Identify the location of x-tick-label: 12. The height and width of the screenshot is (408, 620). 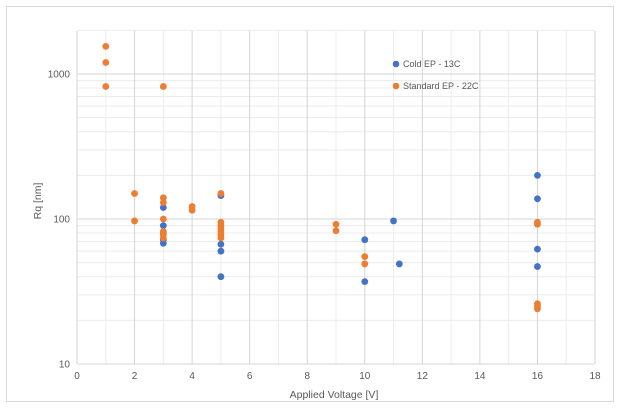
(423, 376).